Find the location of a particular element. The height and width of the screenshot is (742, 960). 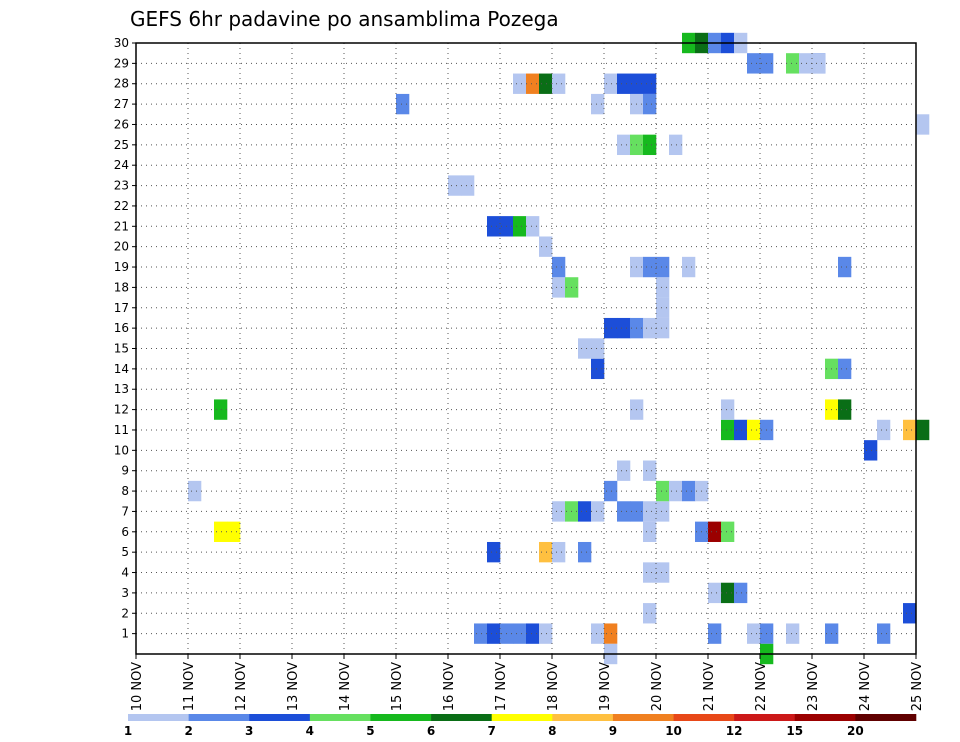

x-tick-label: 20 NOV is located at coordinates (657, 686).